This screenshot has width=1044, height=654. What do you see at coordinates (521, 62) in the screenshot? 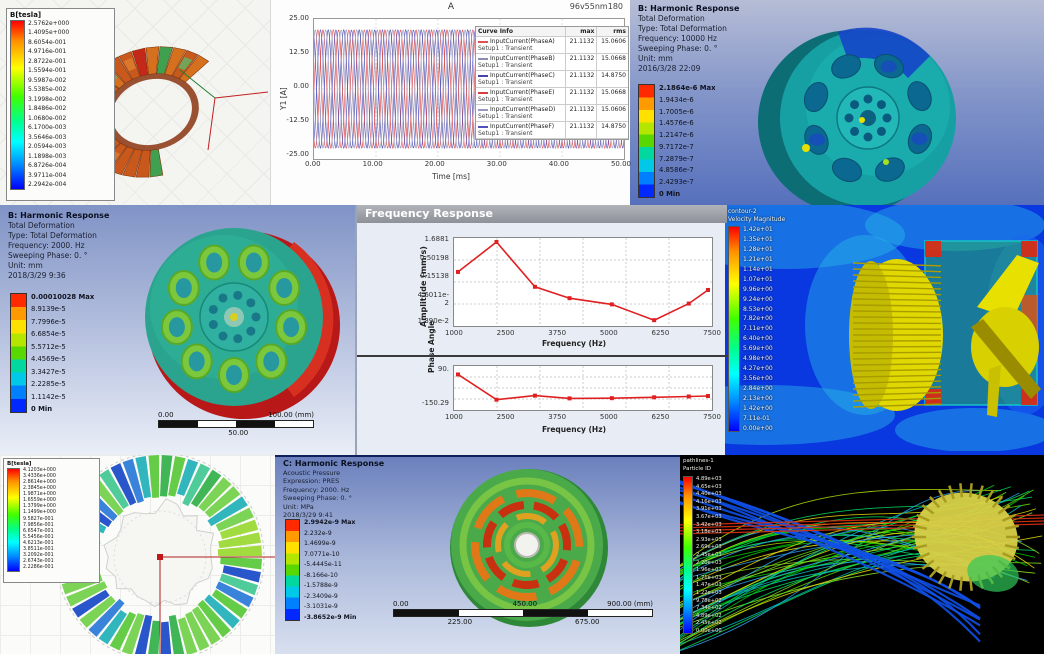
I see `curve-name-cell: InputCurrent(PhaseB) Setup1 : Transient` at bounding box center [521, 62].